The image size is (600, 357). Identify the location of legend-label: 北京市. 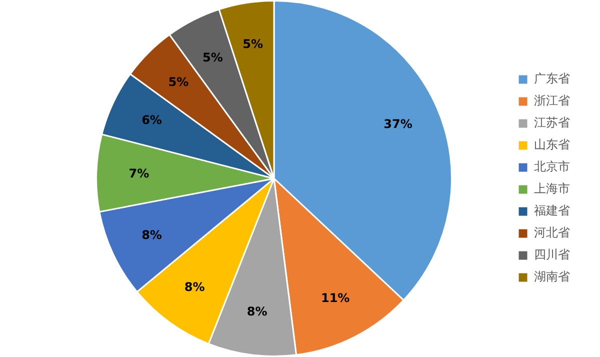
(552, 167).